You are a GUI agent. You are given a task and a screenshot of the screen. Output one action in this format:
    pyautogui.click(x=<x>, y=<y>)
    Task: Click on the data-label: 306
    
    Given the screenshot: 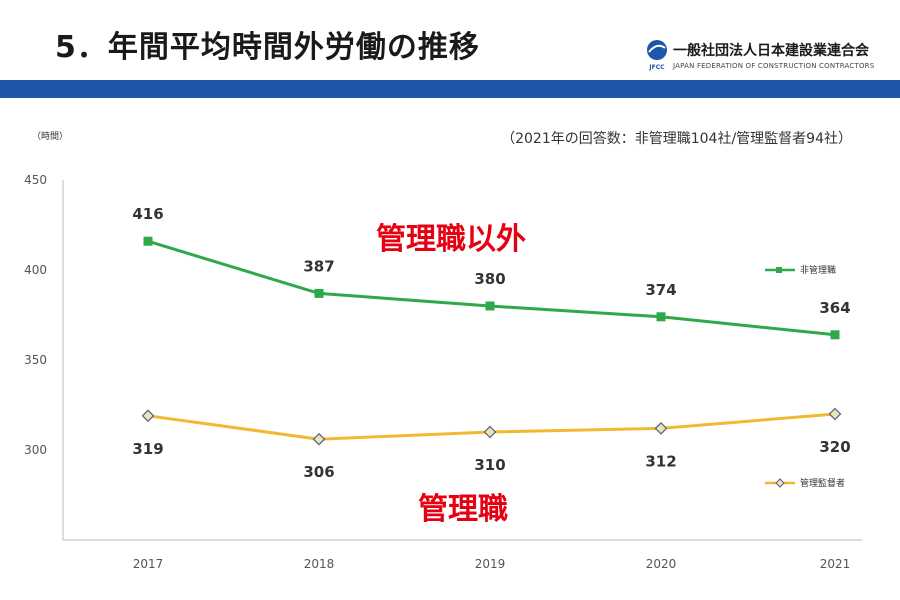 What is the action you would take?
    pyautogui.click(x=318, y=472)
    